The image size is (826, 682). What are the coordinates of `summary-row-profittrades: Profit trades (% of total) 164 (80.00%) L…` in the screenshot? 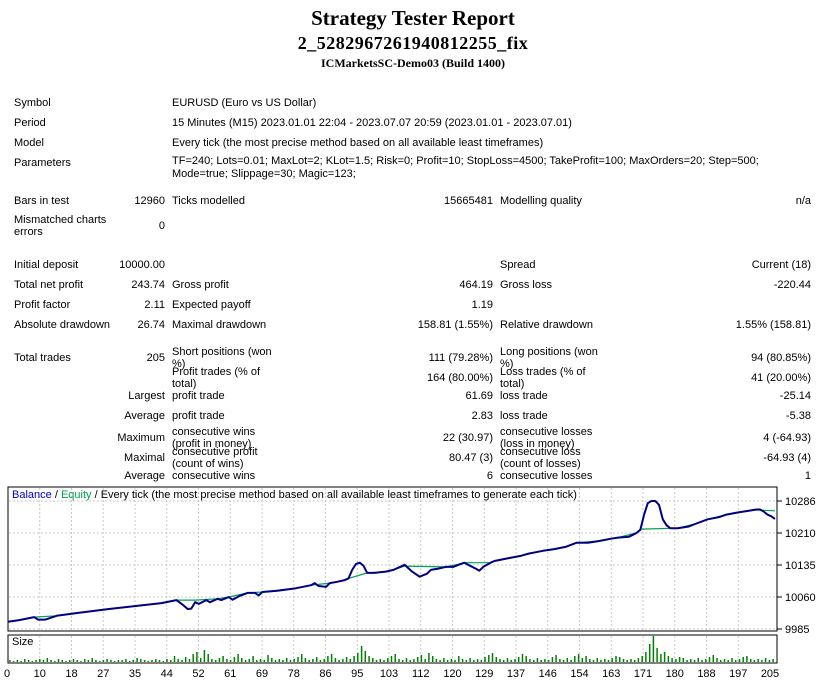 It's located at (413, 378).